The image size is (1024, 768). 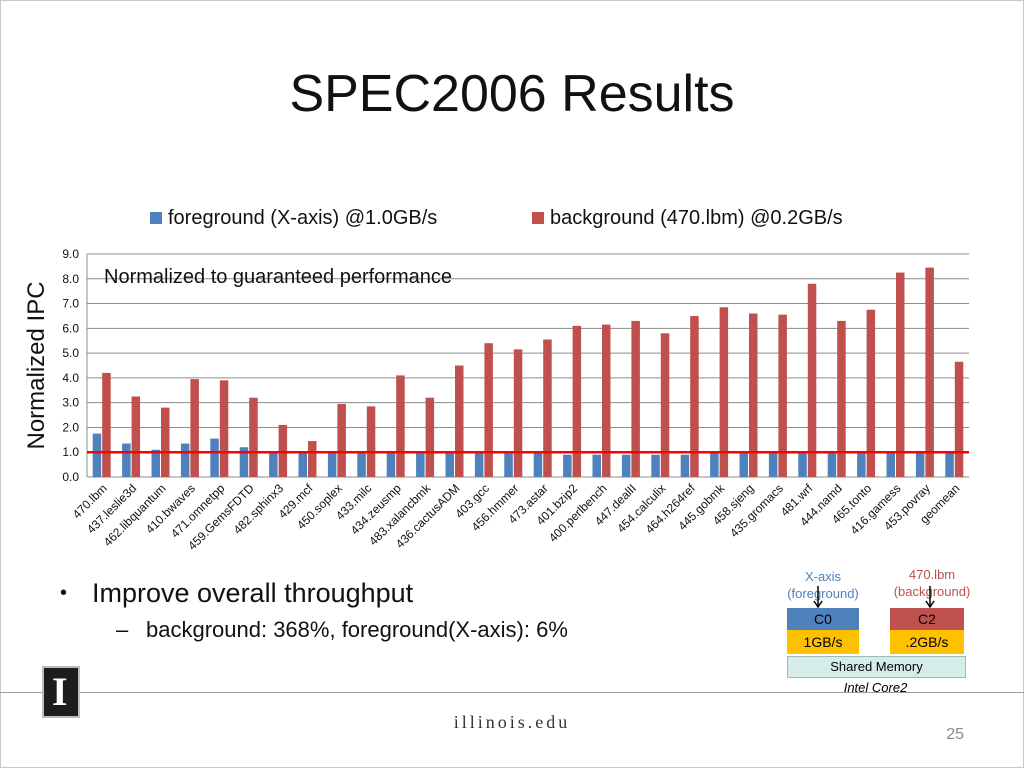 I want to click on bullet-text: Improve overall throughput, so click(x=253, y=593).